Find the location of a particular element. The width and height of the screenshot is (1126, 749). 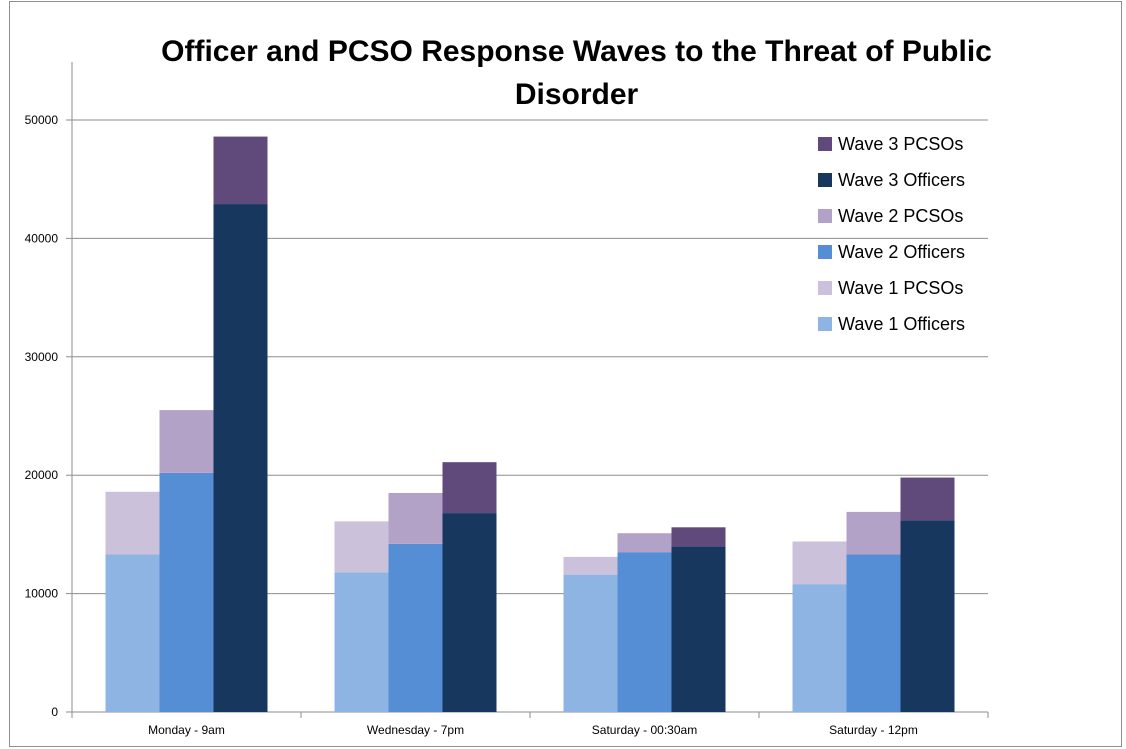

legend-label: Wave 1 PCSOs is located at coordinates (900, 288).